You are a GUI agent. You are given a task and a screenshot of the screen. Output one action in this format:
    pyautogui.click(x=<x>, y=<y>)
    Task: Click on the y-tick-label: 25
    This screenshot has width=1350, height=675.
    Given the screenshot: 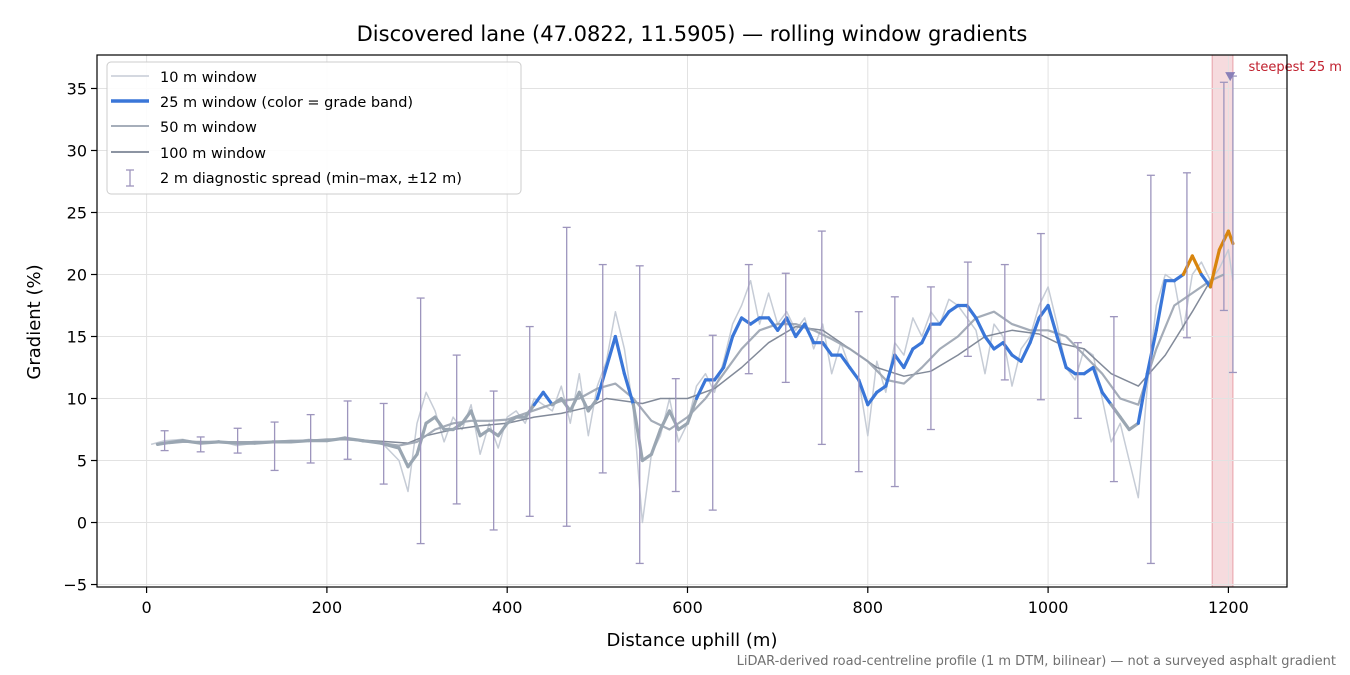 What is the action you would take?
    pyautogui.click(x=77, y=212)
    